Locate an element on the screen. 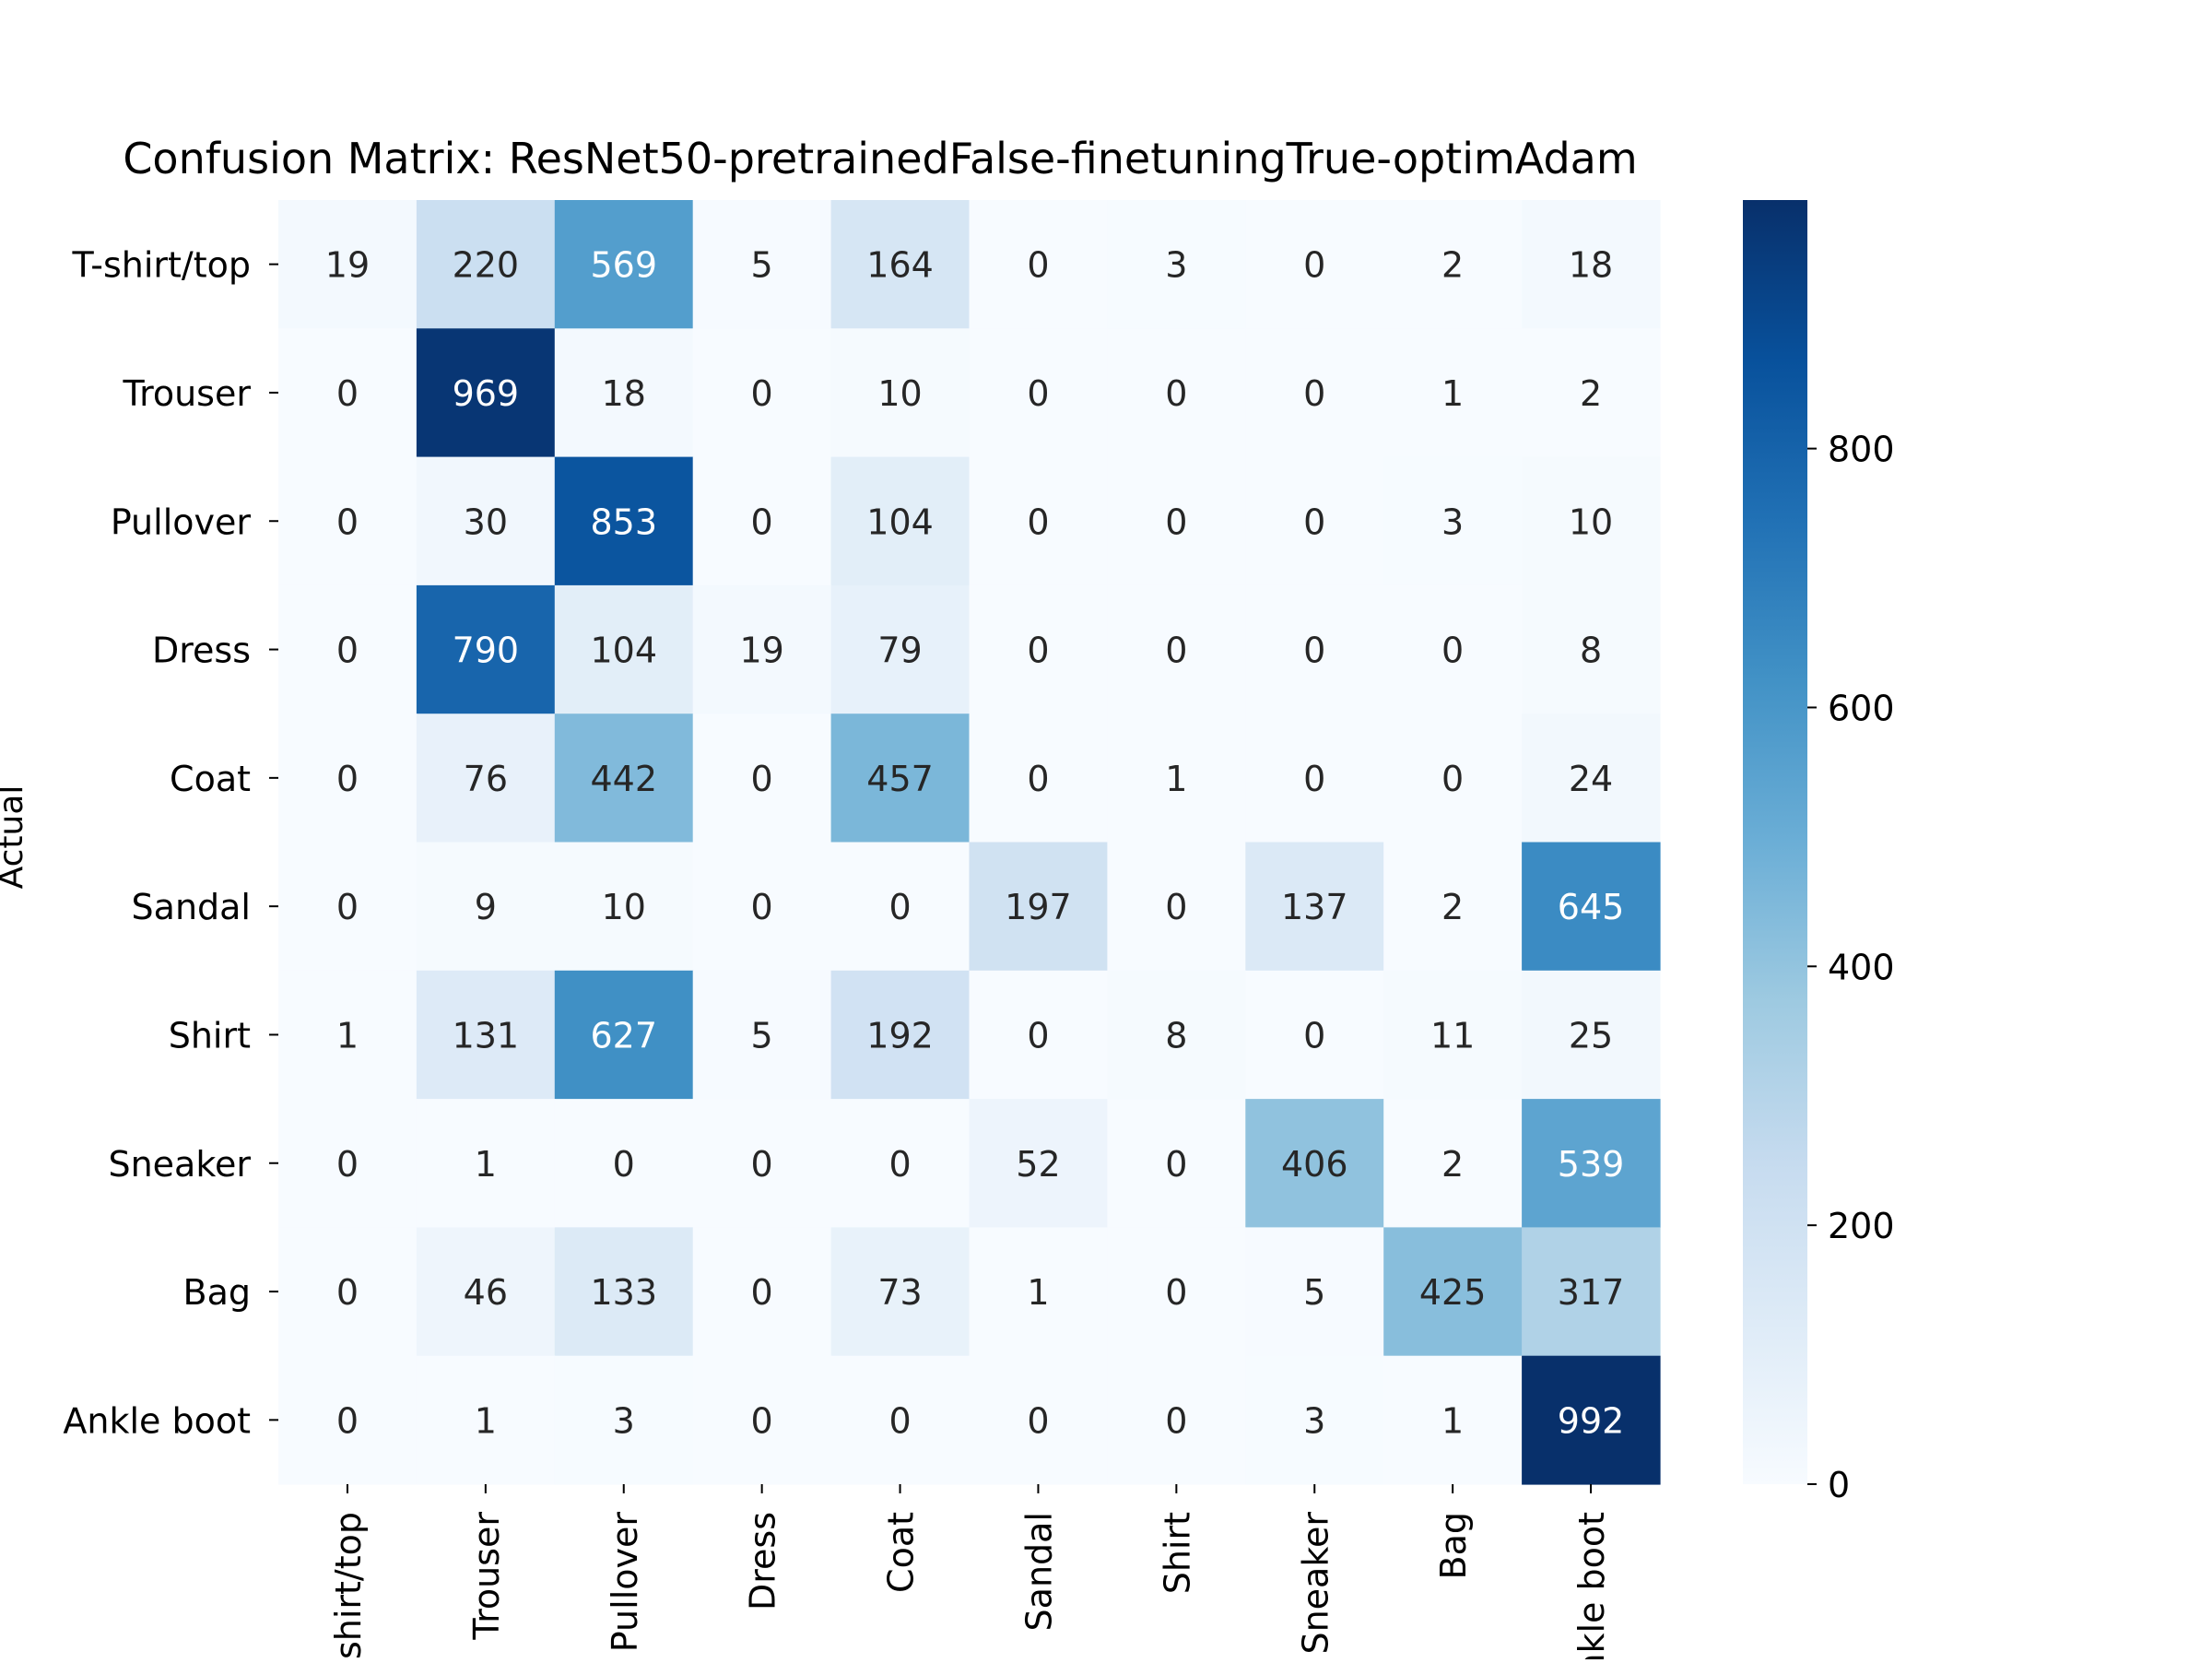  cell-value-label: 645 is located at coordinates (1591, 907).